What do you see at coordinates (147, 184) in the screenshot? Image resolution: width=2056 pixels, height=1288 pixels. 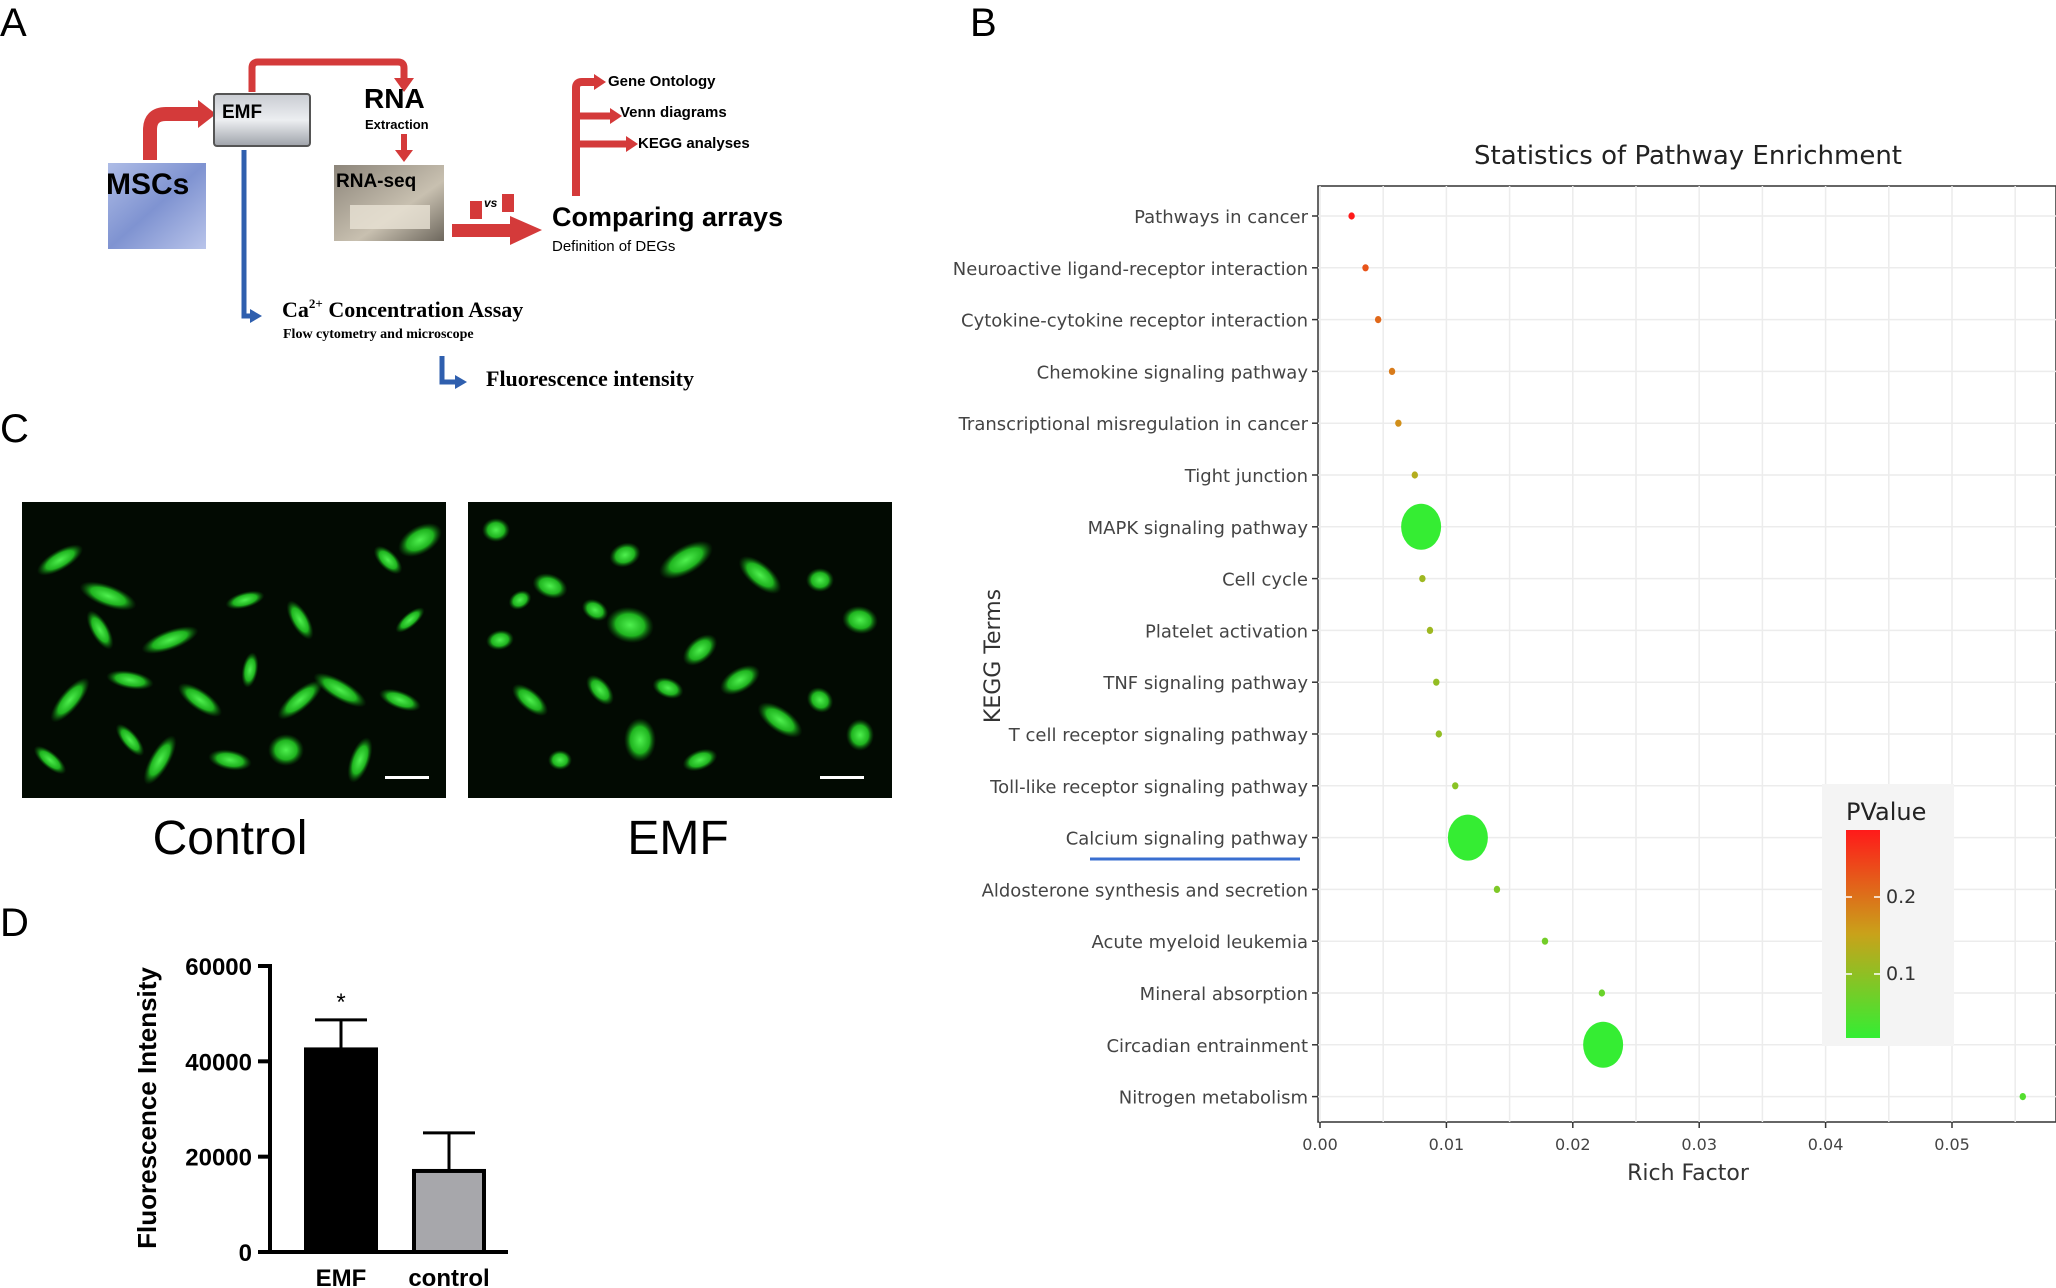 I see `mscs-label: MSCs` at bounding box center [147, 184].